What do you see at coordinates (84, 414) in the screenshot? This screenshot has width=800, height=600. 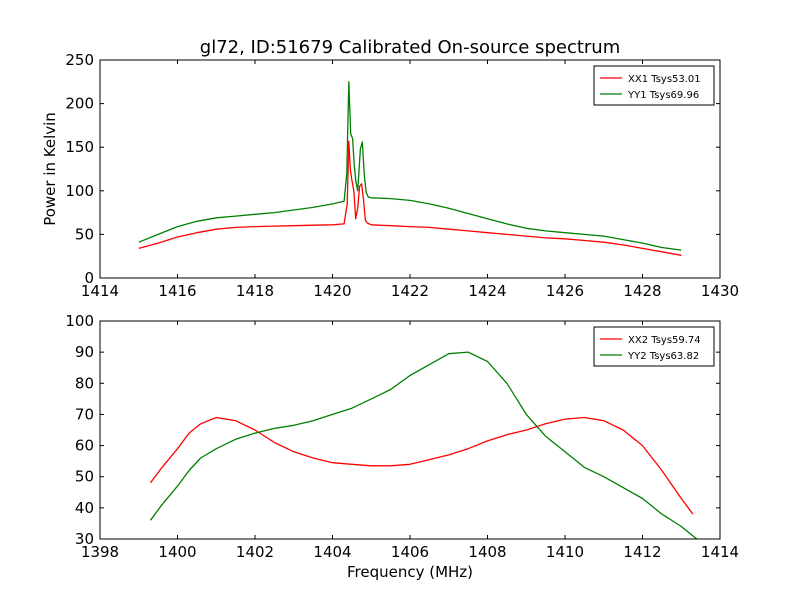 I see `y-tick-label: 70` at bounding box center [84, 414].